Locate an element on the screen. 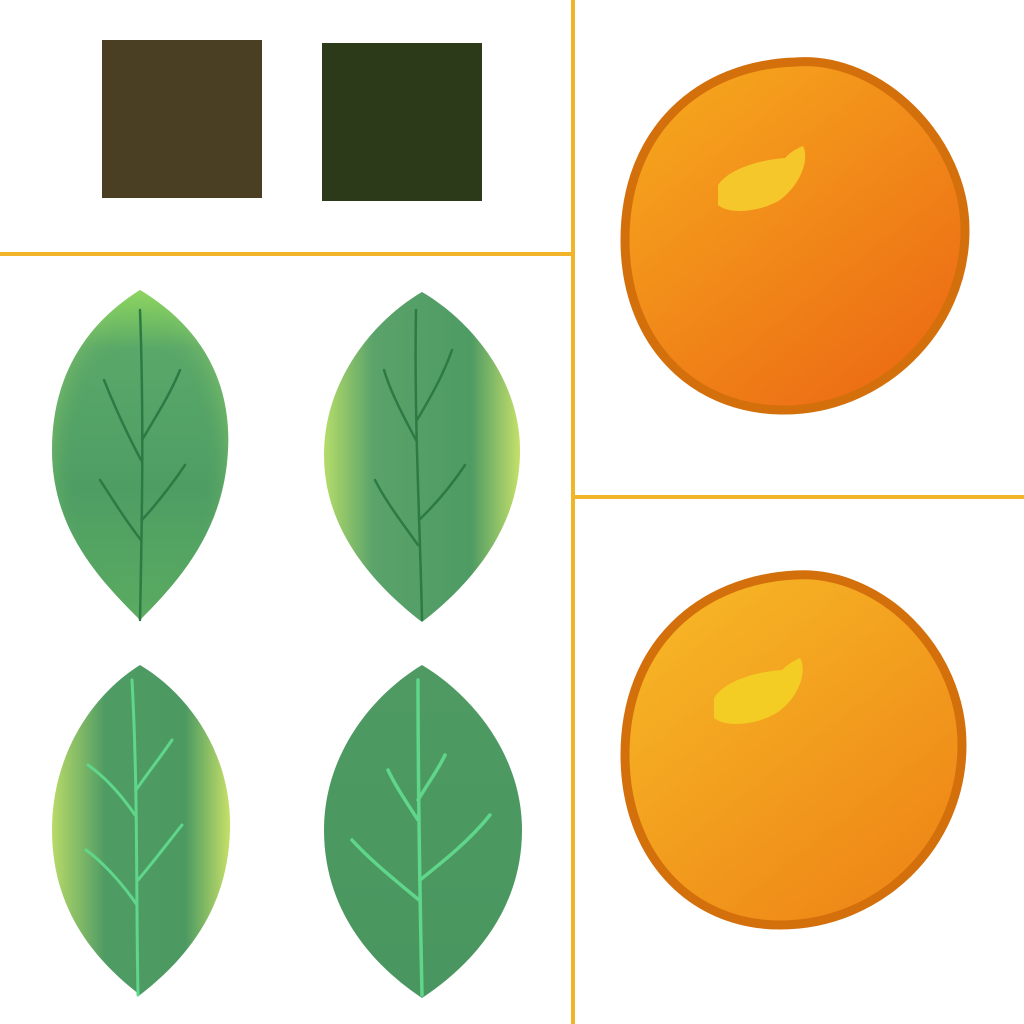  leaf-3-veins is located at coordinates (134, 837).